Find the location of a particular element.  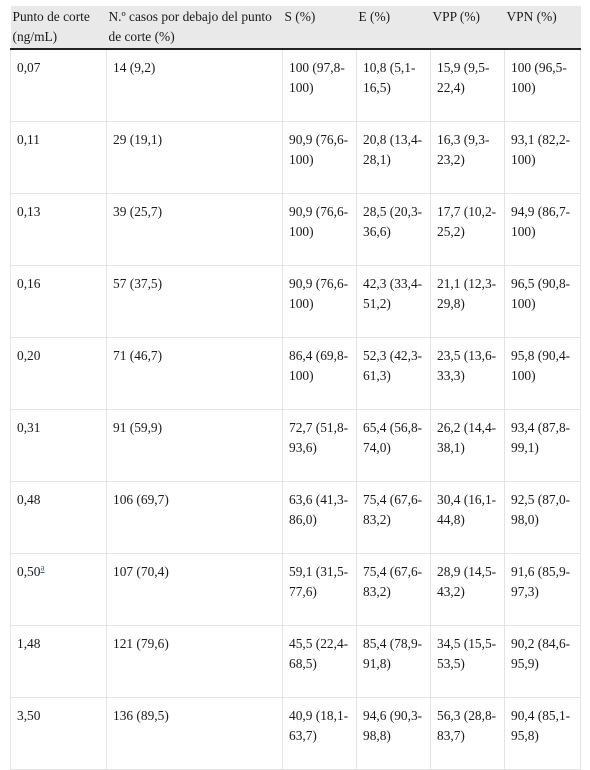

cell-sensitivity-text: 72,7 (51,8-93,6) is located at coordinates (319, 437).